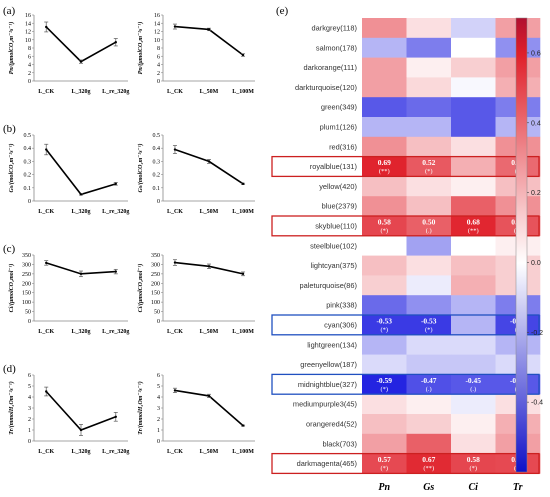  Describe the element at coordinates (81, 172) in the screenshot. I see `series-line` at that location.